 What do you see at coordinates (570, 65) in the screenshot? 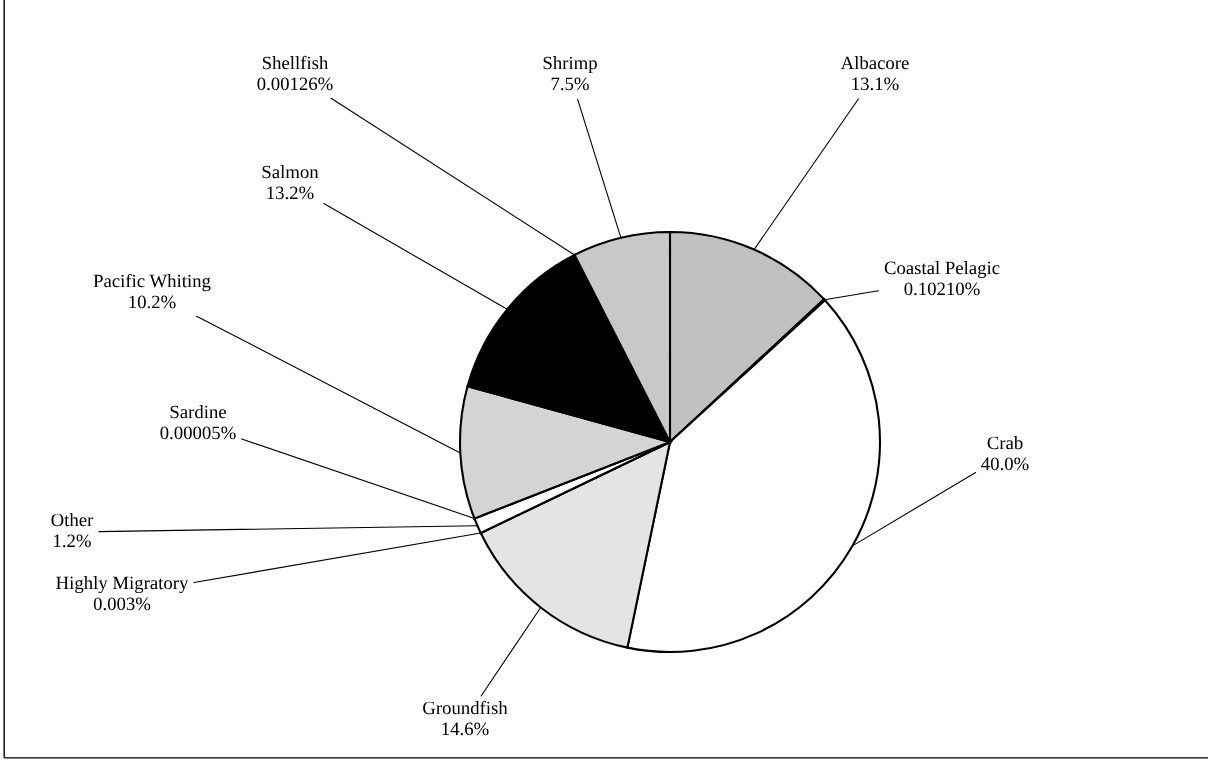
I see `slice-label: Shrimp` at bounding box center [570, 65].